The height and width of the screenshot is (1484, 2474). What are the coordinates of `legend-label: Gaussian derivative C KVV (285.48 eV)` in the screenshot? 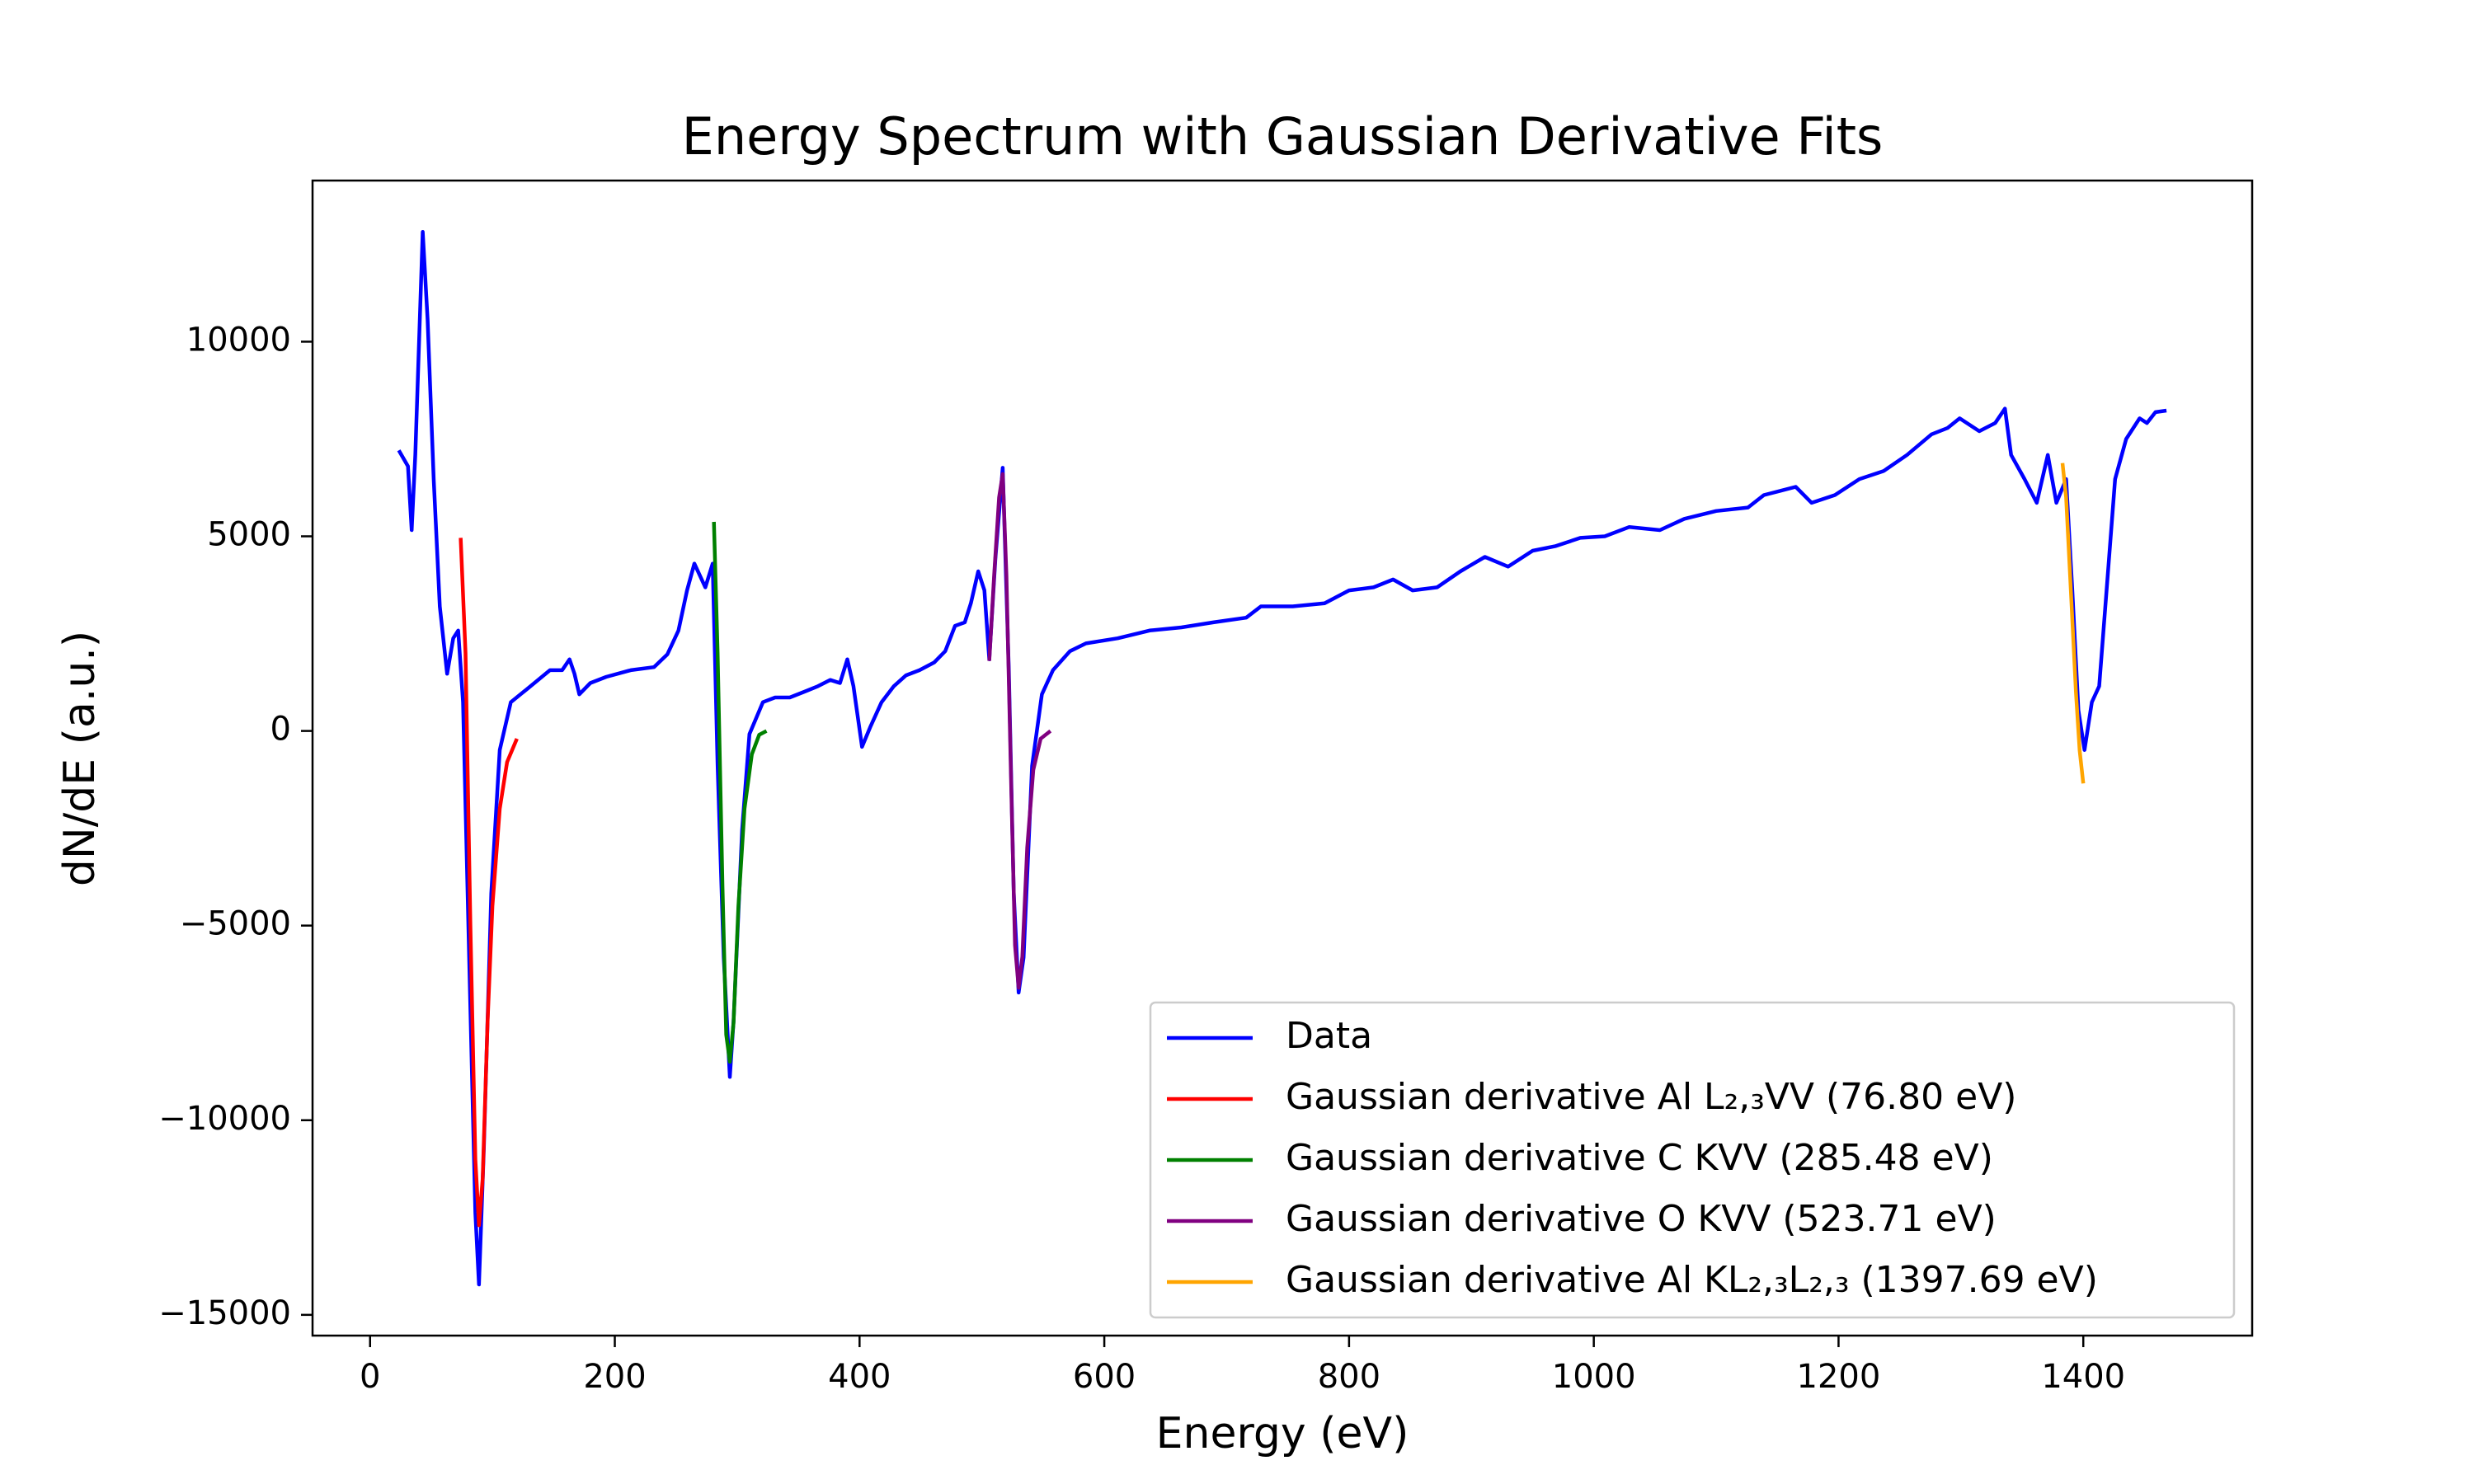 It's located at (1639, 1158).